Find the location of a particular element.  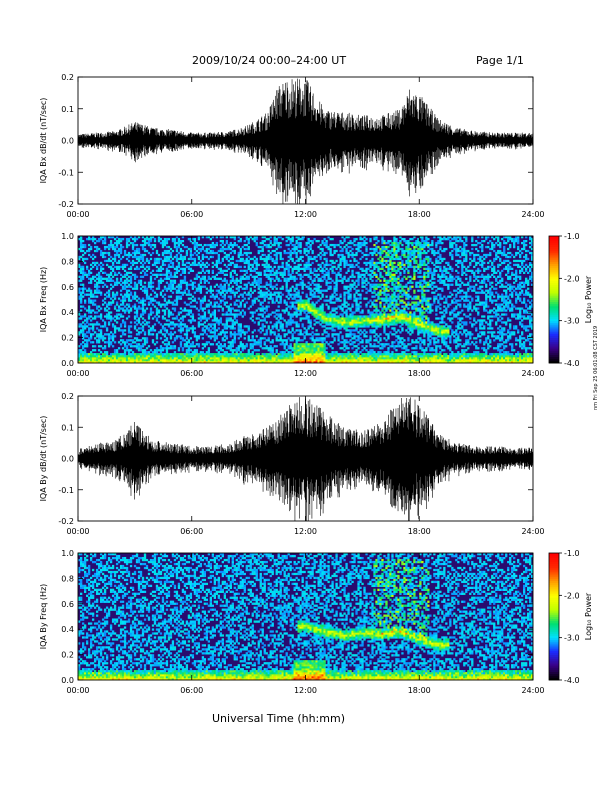

y-axis-label: IQA By dB/dt (nT/sec) is located at coordinates (43, 459).